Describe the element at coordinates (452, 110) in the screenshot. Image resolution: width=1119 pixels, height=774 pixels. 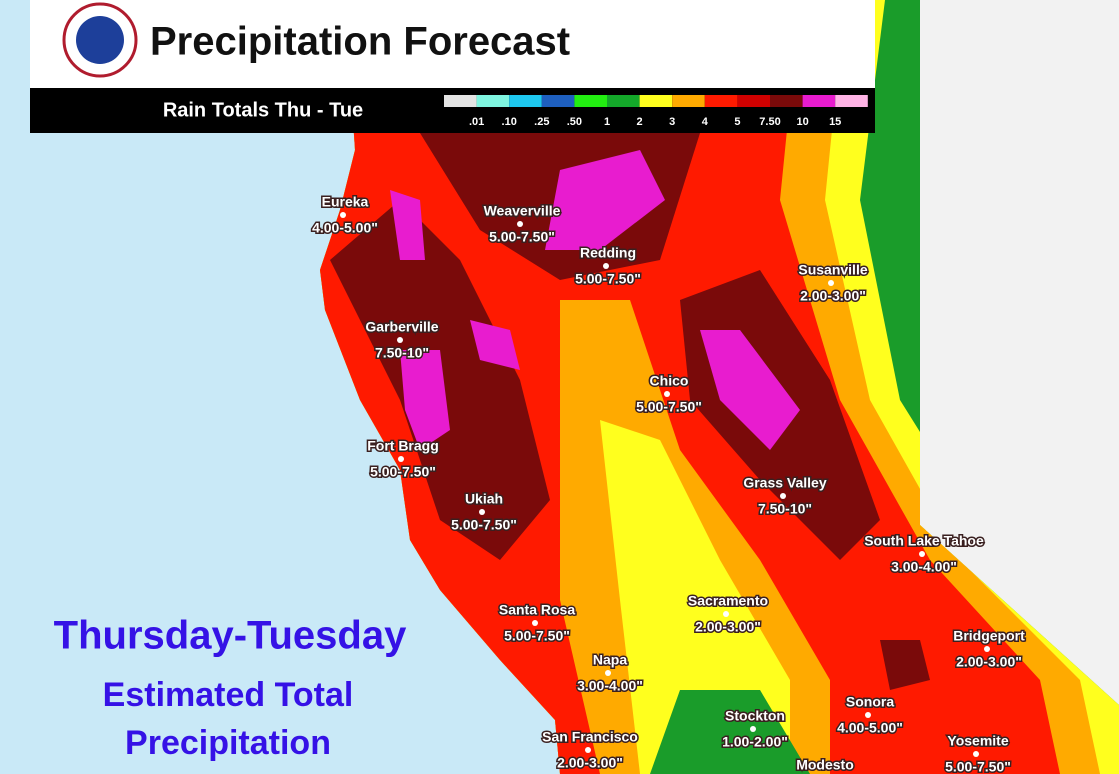
I see `legend-bar` at that location.